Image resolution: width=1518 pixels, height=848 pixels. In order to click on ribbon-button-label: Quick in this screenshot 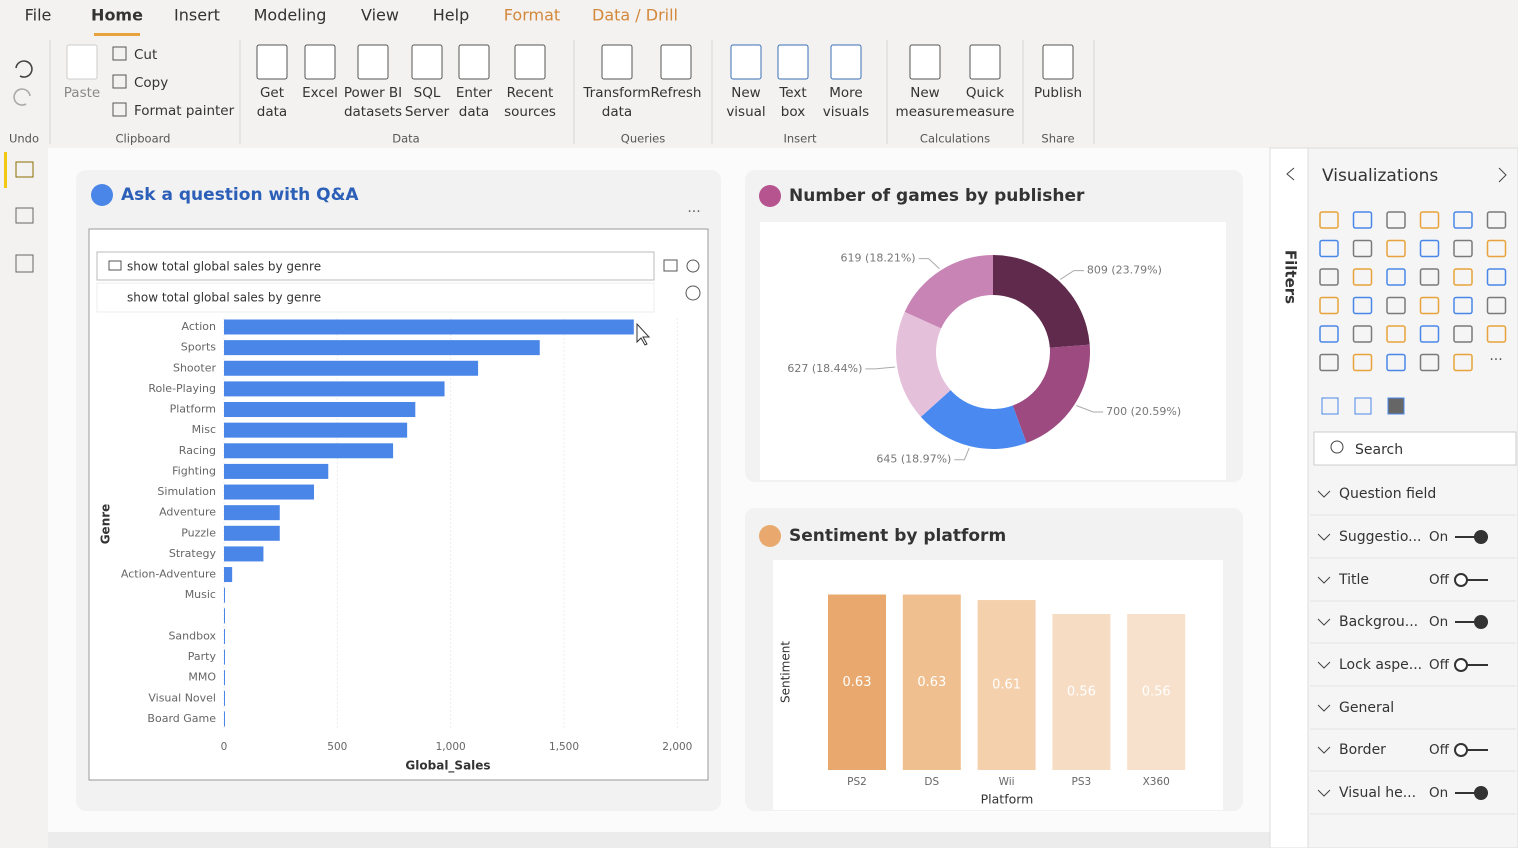, I will do `click(985, 93)`.